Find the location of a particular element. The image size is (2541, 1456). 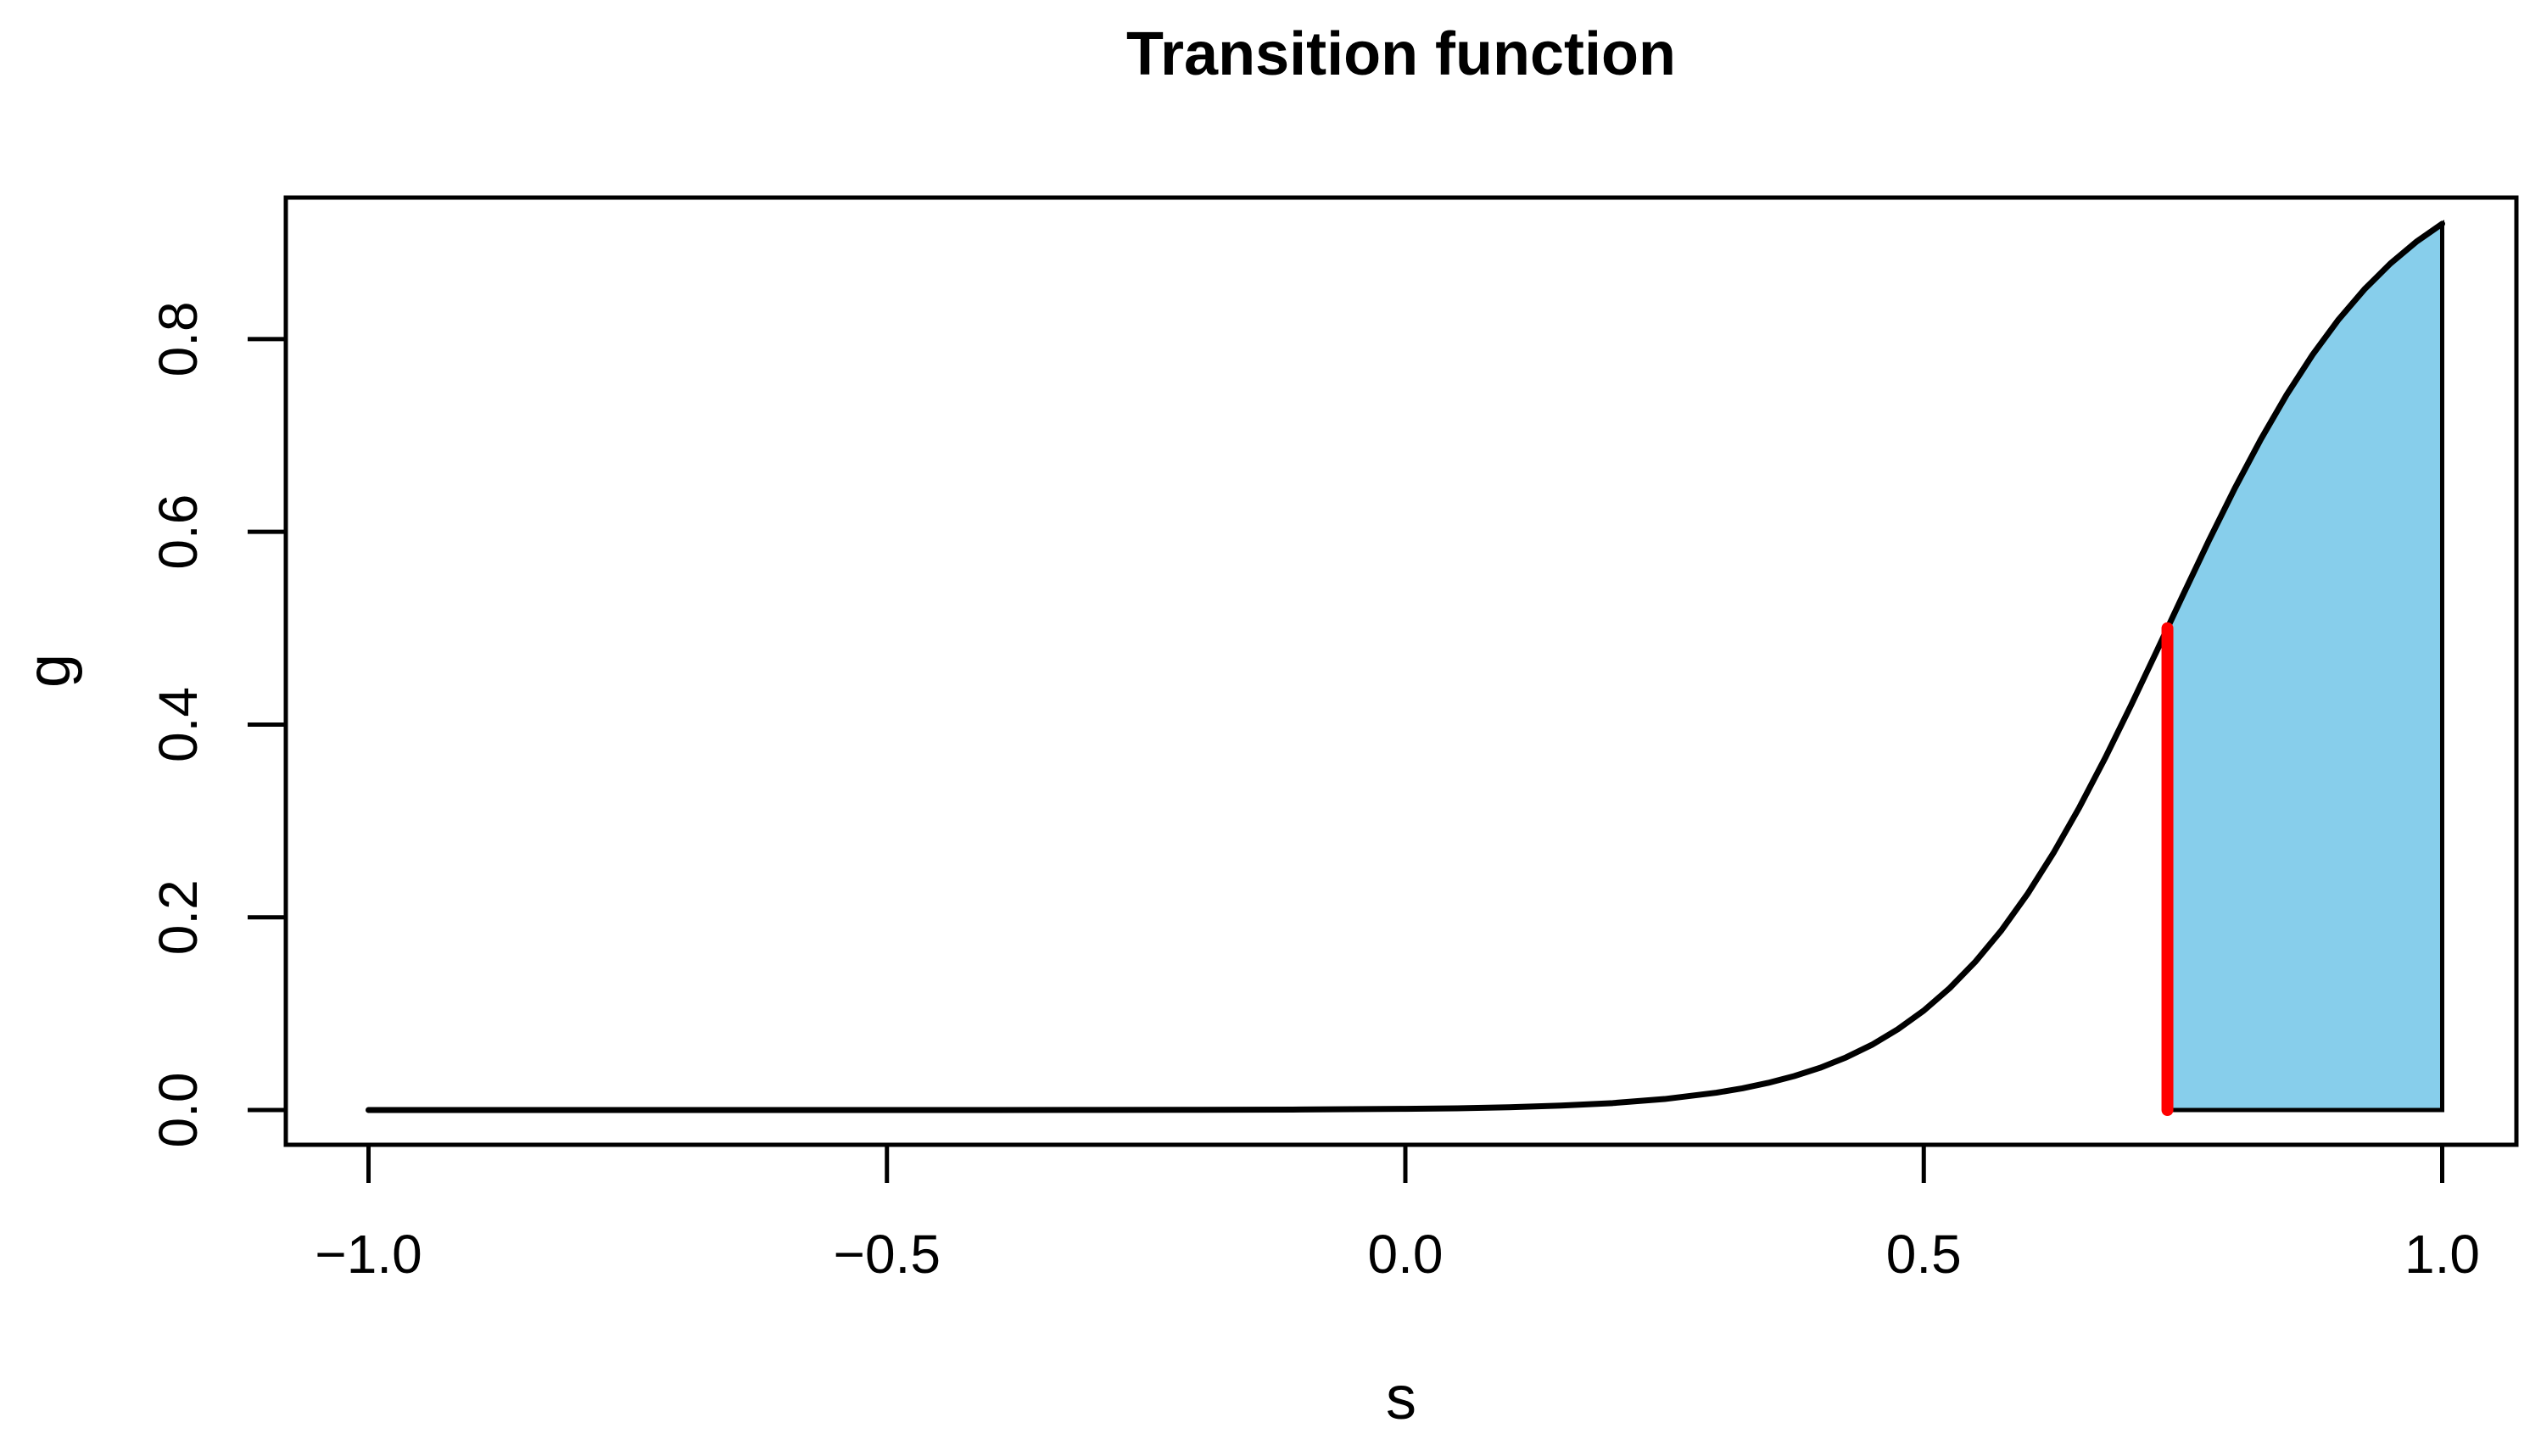

y-tick-label: 0.6 is located at coordinates (178, 532).